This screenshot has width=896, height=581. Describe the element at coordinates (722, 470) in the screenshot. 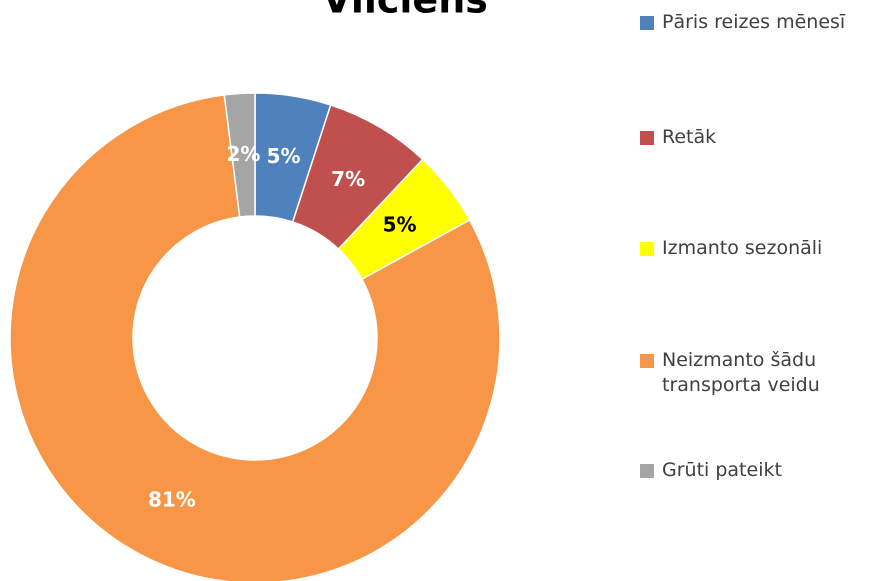

I see `legend-label: Grūti pateikt` at that location.